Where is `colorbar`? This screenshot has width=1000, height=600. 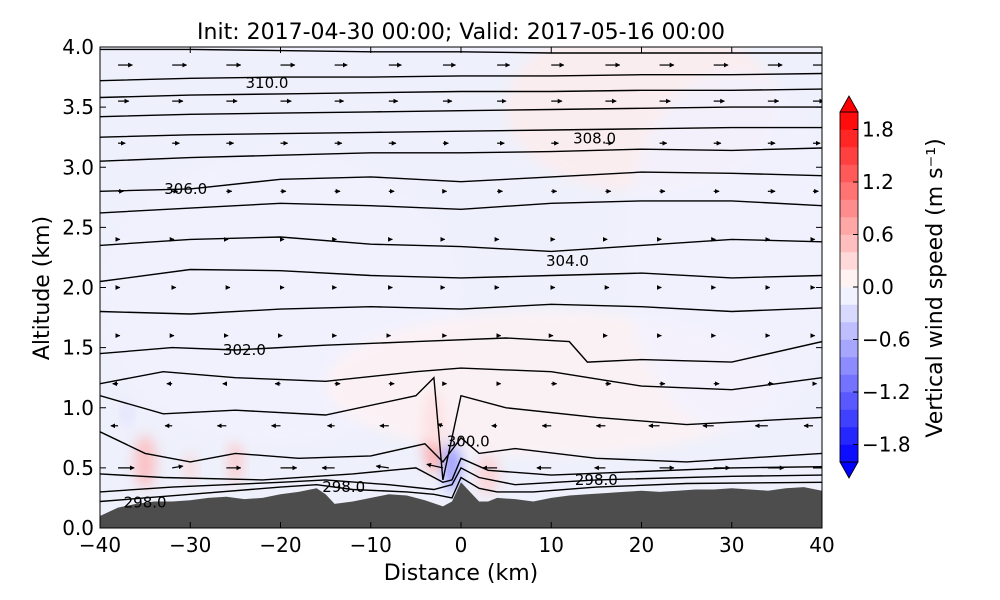
colorbar is located at coordinates (849, 287).